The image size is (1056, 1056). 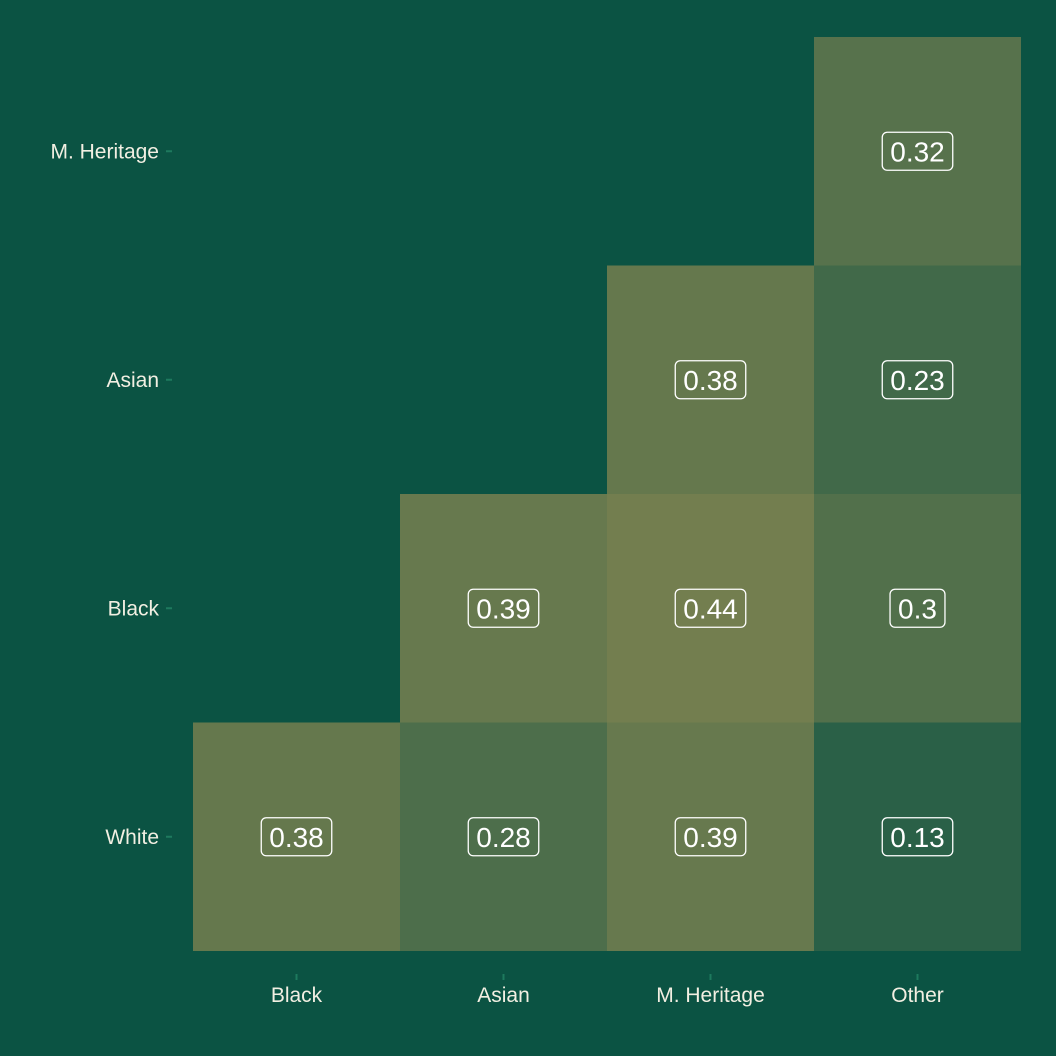 I want to click on cell-value-text: 0.3, so click(x=917, y=608).